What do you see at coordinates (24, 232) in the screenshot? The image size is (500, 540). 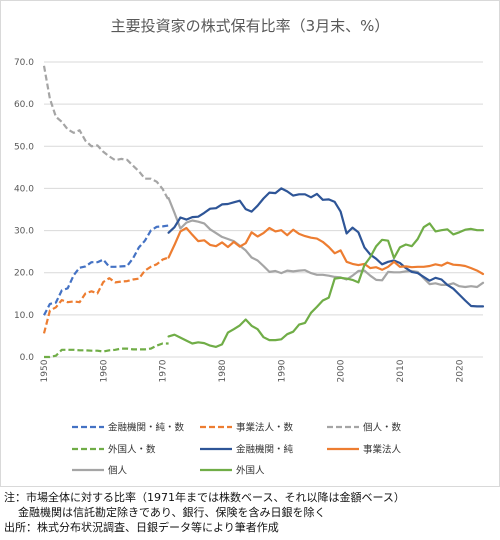 I see `y-tick-label: 30.0` at bounding box center [24, 232].